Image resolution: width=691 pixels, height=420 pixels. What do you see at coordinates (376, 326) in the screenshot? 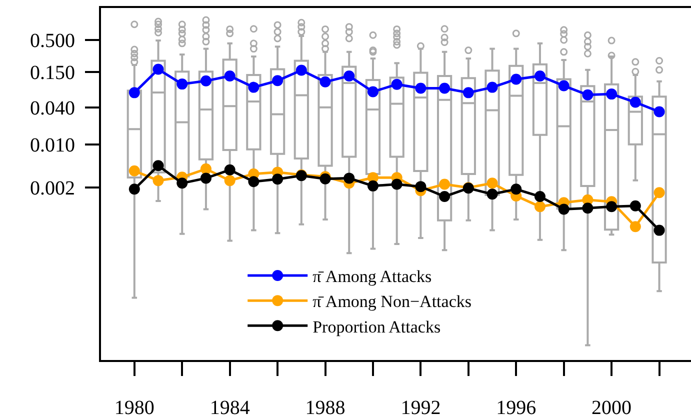
I see `legend-label: Proportion Attacks` at bounding box center [376, 326].